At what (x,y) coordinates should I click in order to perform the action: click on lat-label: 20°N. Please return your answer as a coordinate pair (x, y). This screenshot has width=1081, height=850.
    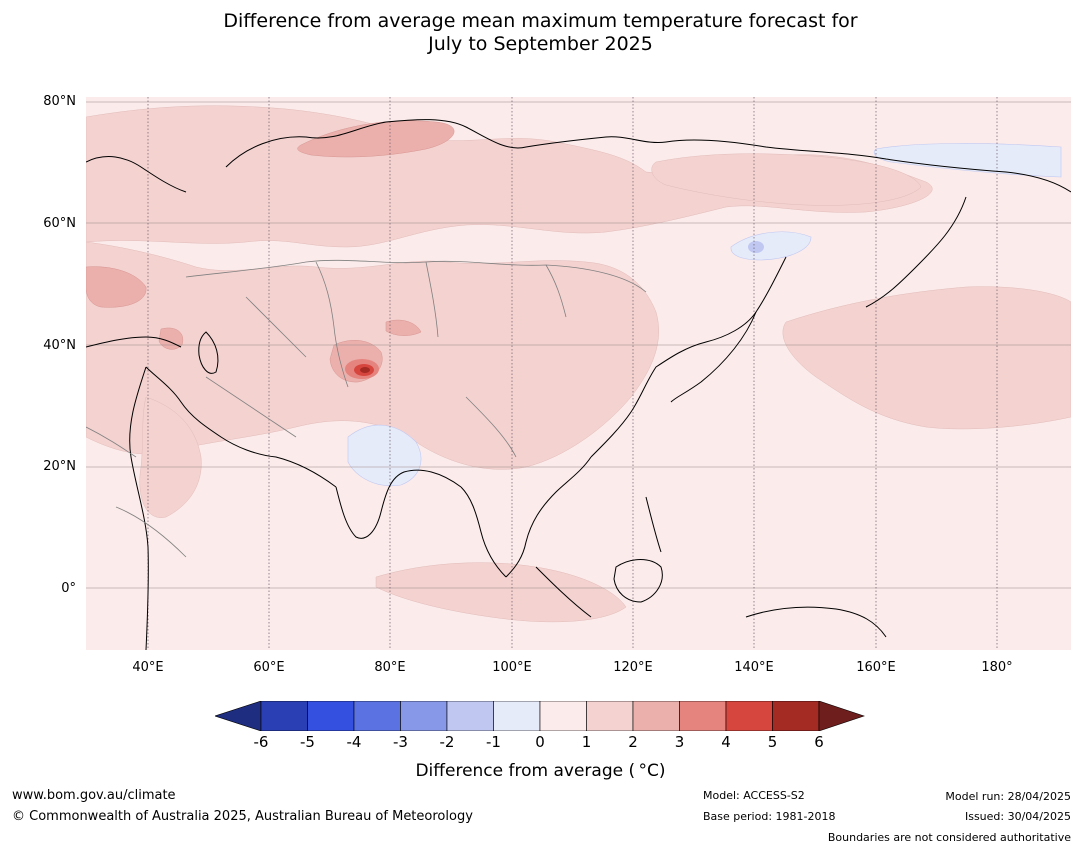
    Looking at the image, I should click on (59, 466).